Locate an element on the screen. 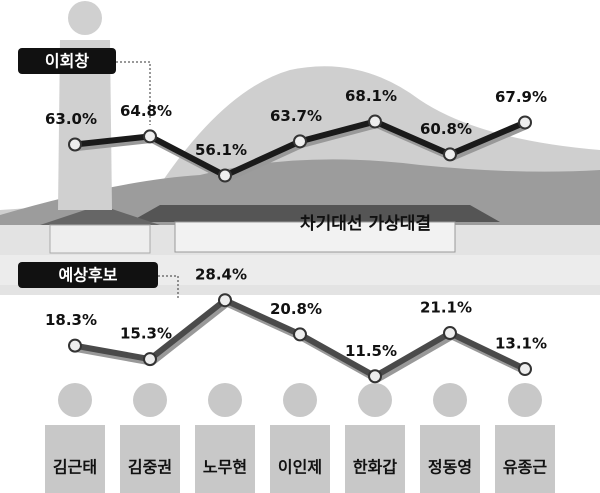  data-label: 18.3% is located at coordinates (71, 320).